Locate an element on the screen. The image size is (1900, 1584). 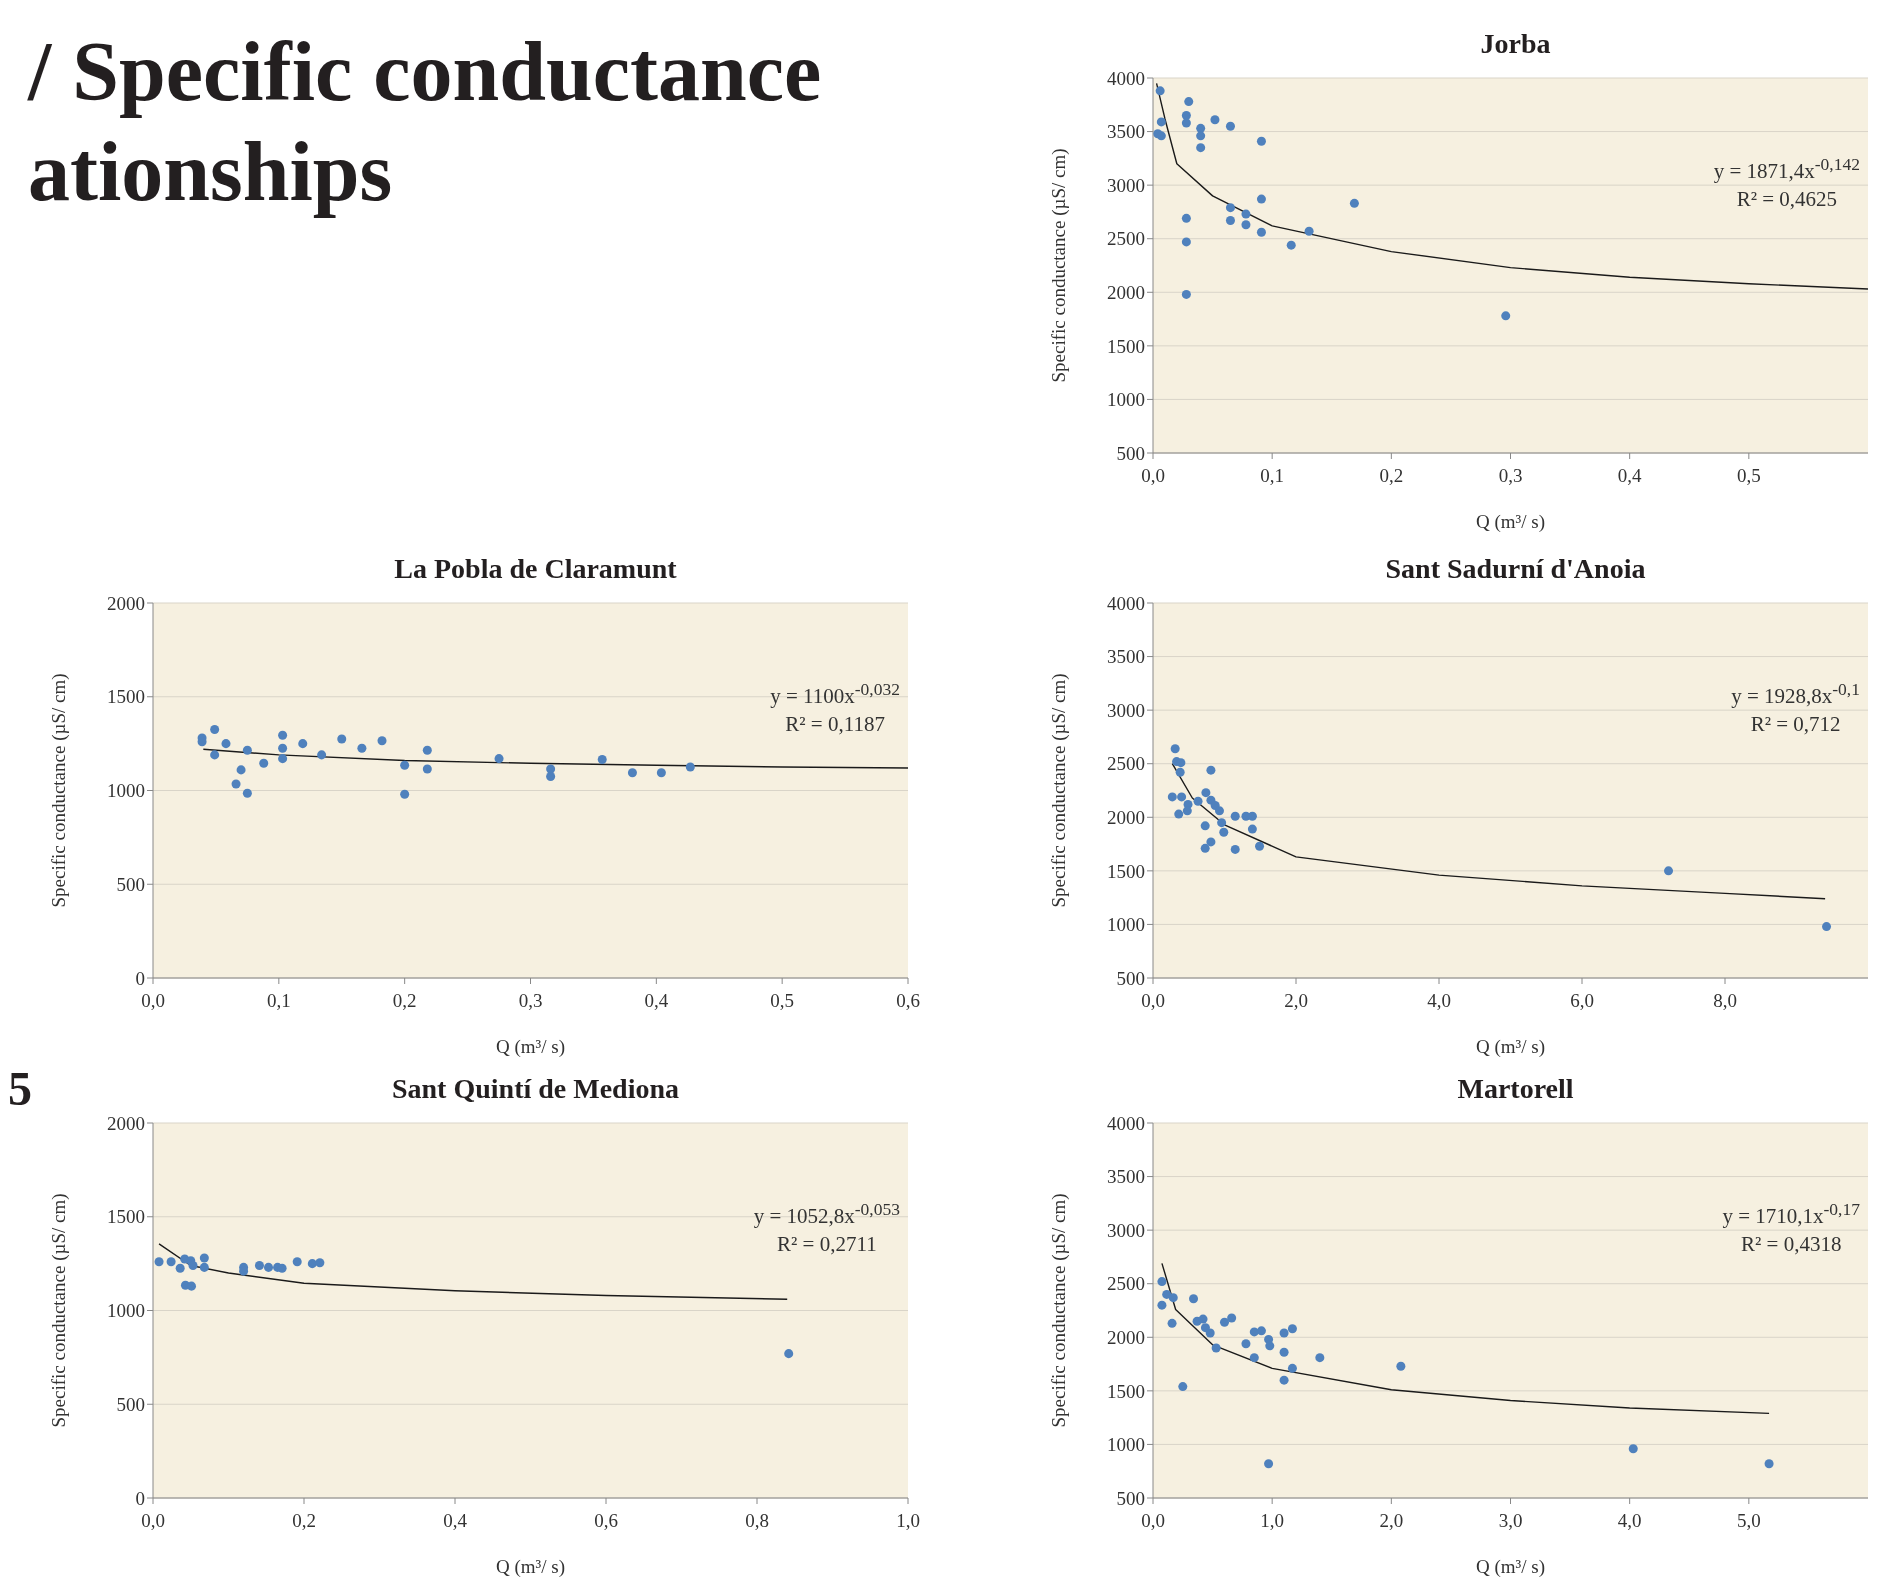
annotation: y = 1100x$^{-0,032}$ is located at coordinates (835, 694).